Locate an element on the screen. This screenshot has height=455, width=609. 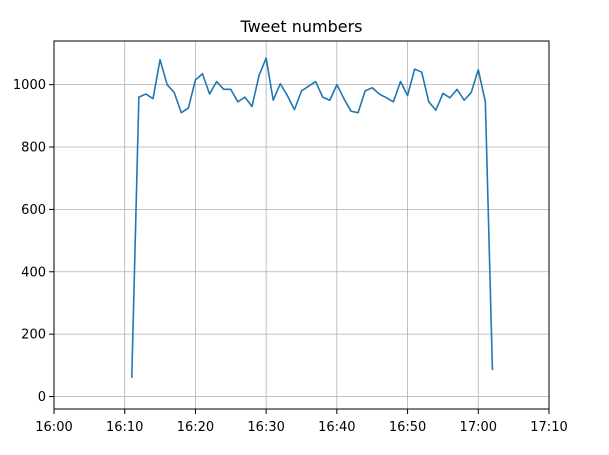
x-tick-label: 17:00 is located at coordinates (478, 427).